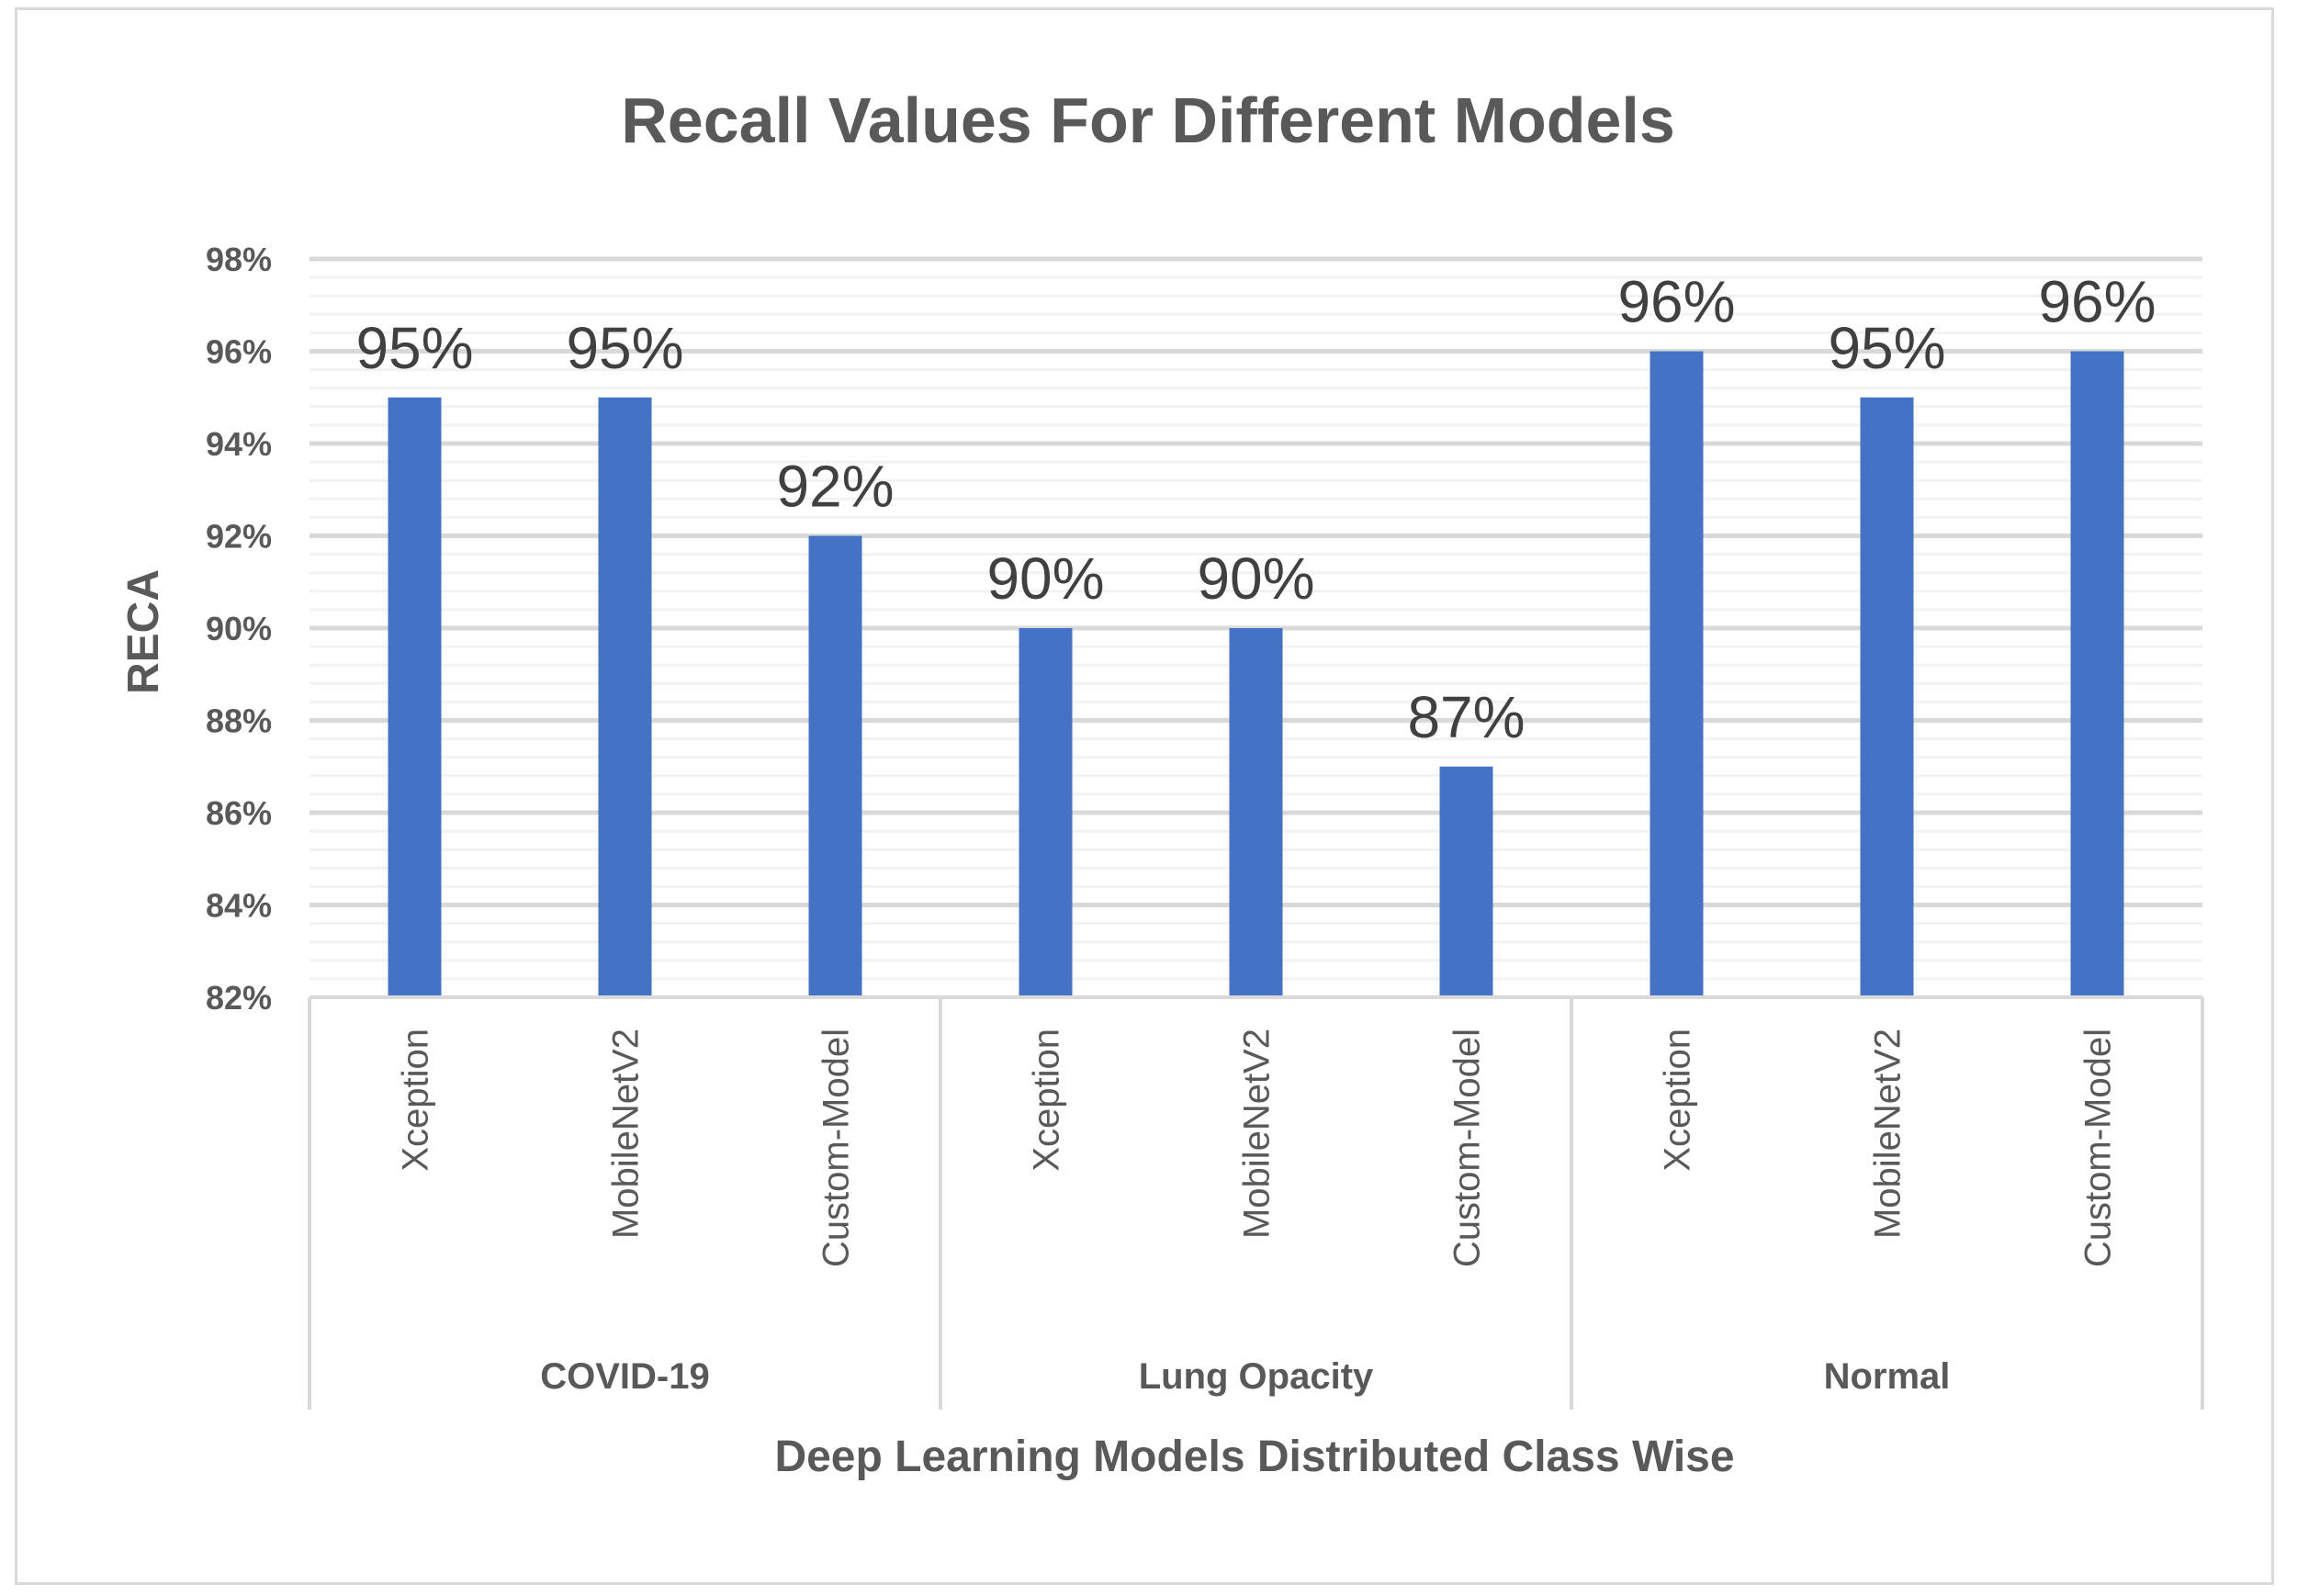  Describe the element at coordinates (1887, 1376) in the screenshot. I see `x-group-label: Normal` at that location.